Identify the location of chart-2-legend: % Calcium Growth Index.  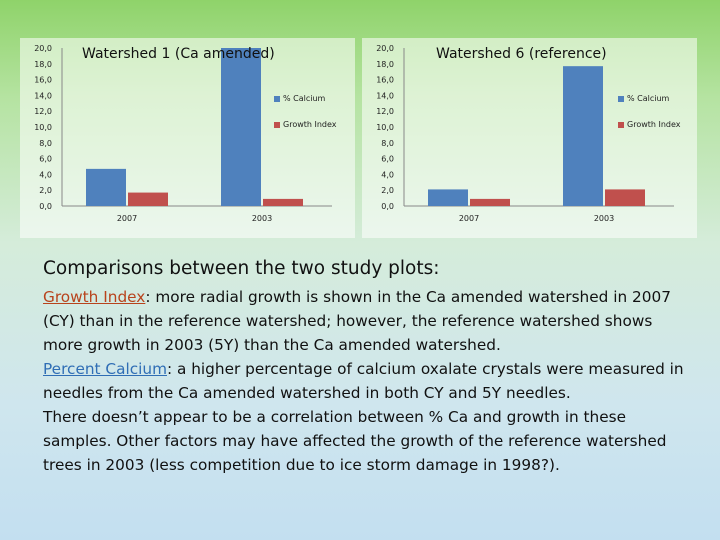
(649, 120).